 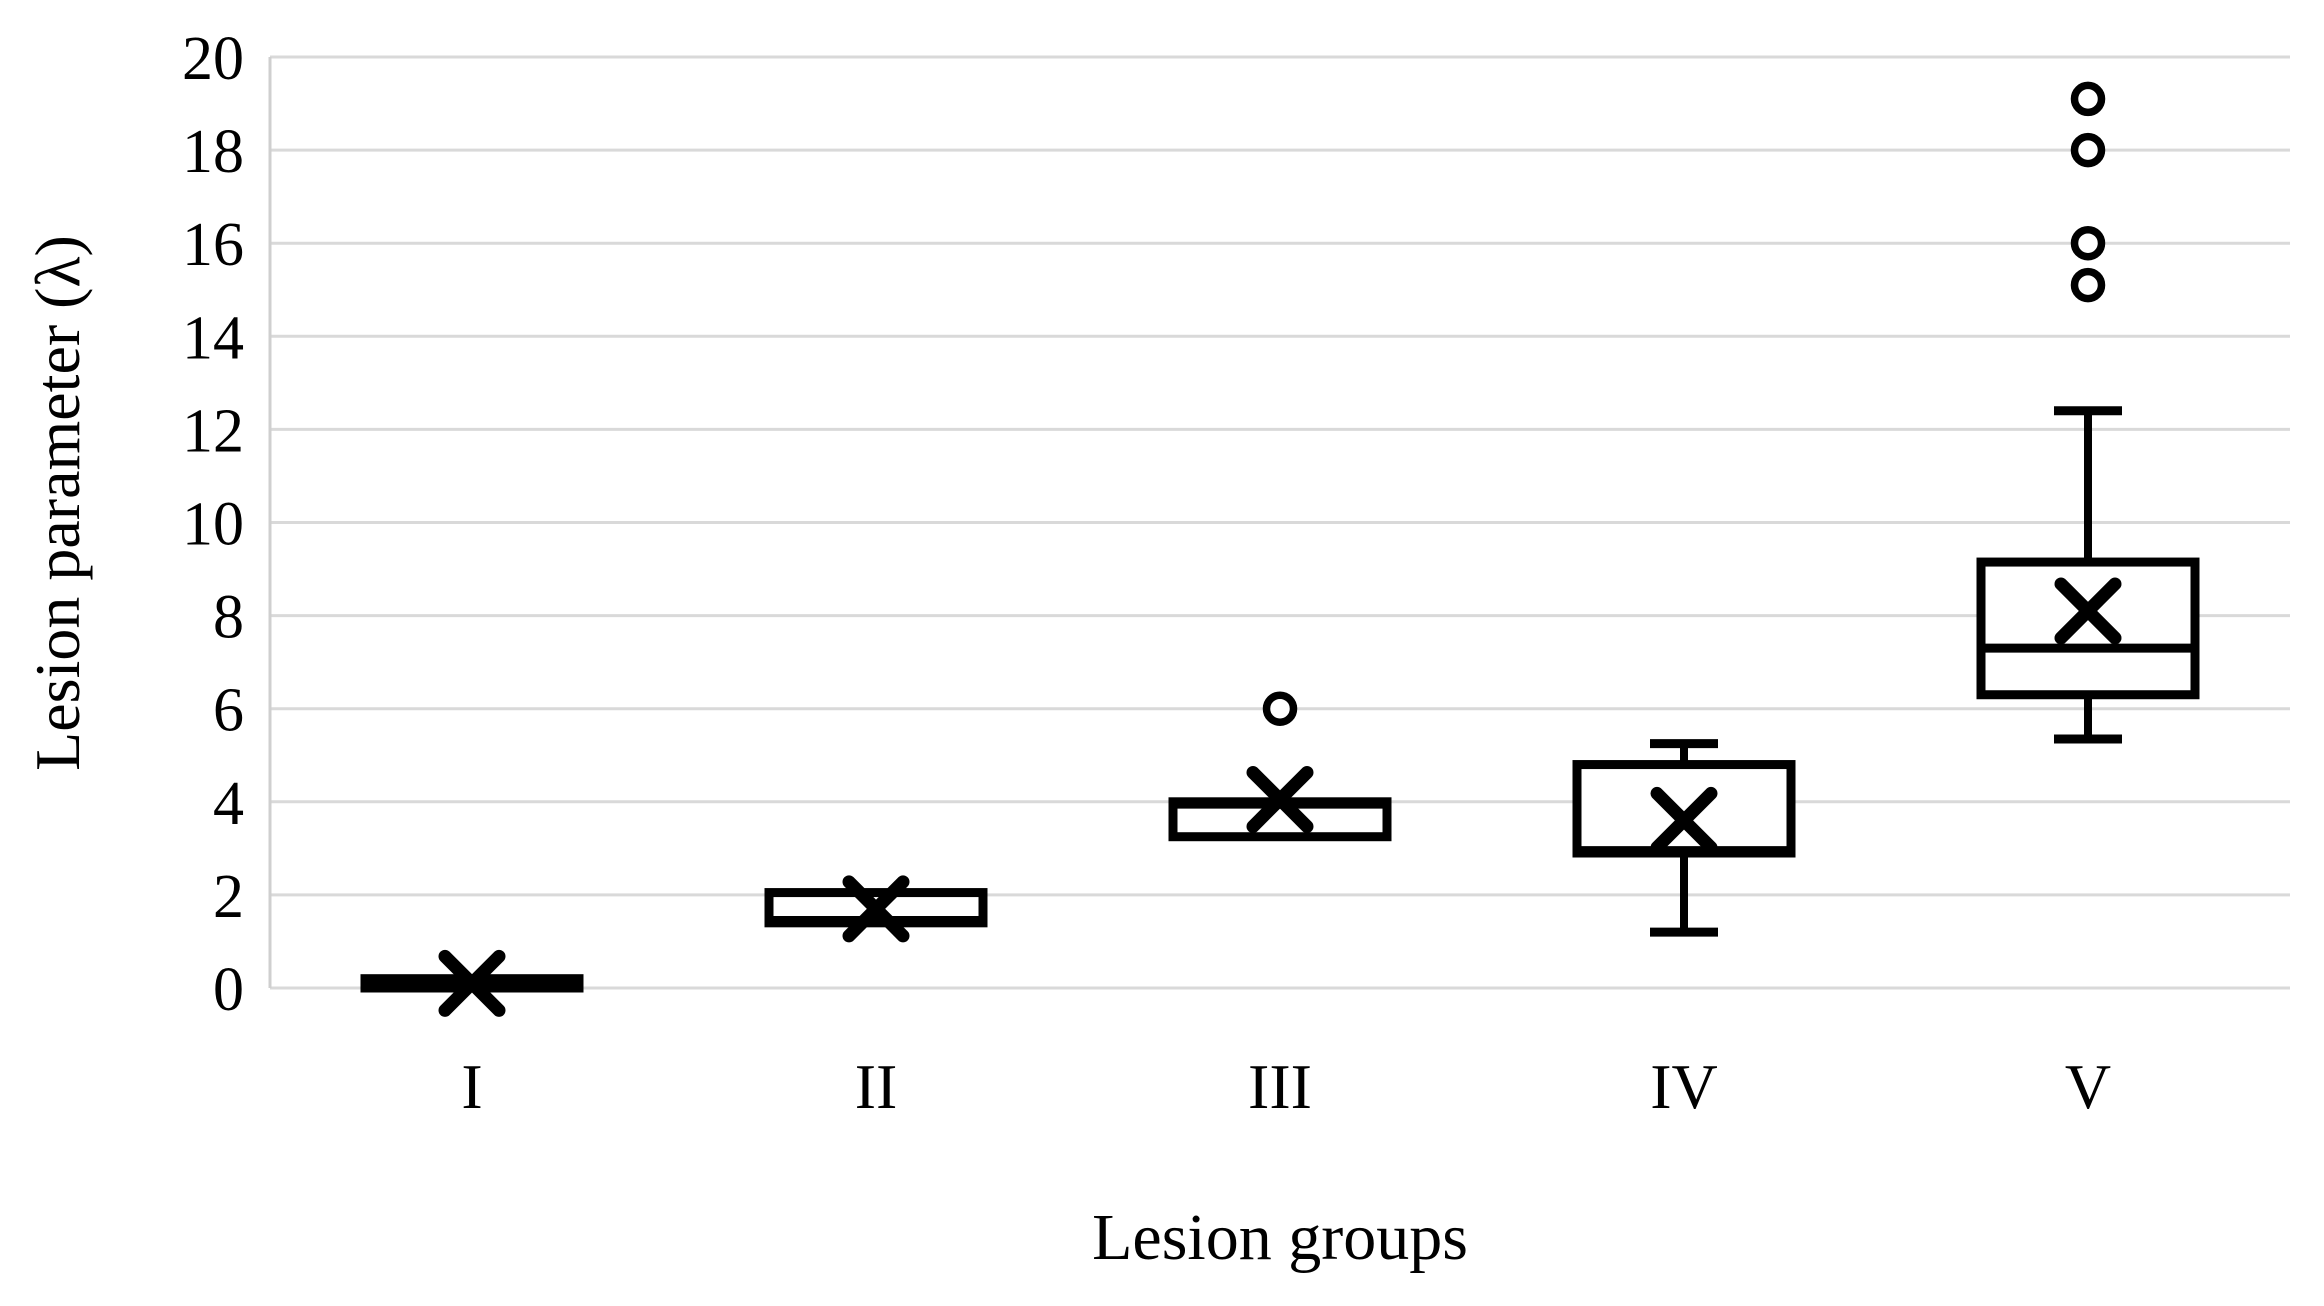 I want to click on outlier-III, so click(x=1280, y=708).